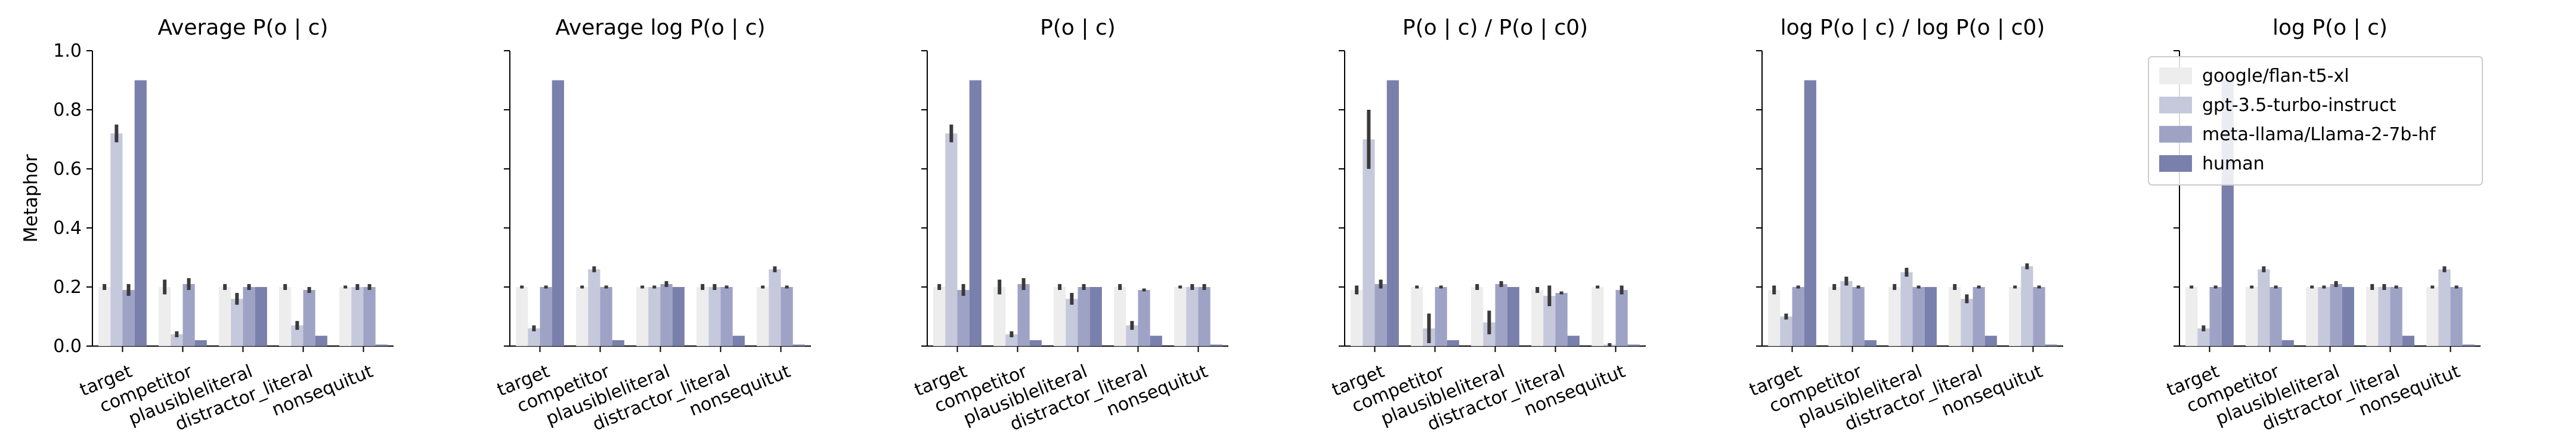  Describe the element at coordinates (67, 169) in the screenshot. I see `y-tick-label: 0.6` at that location.